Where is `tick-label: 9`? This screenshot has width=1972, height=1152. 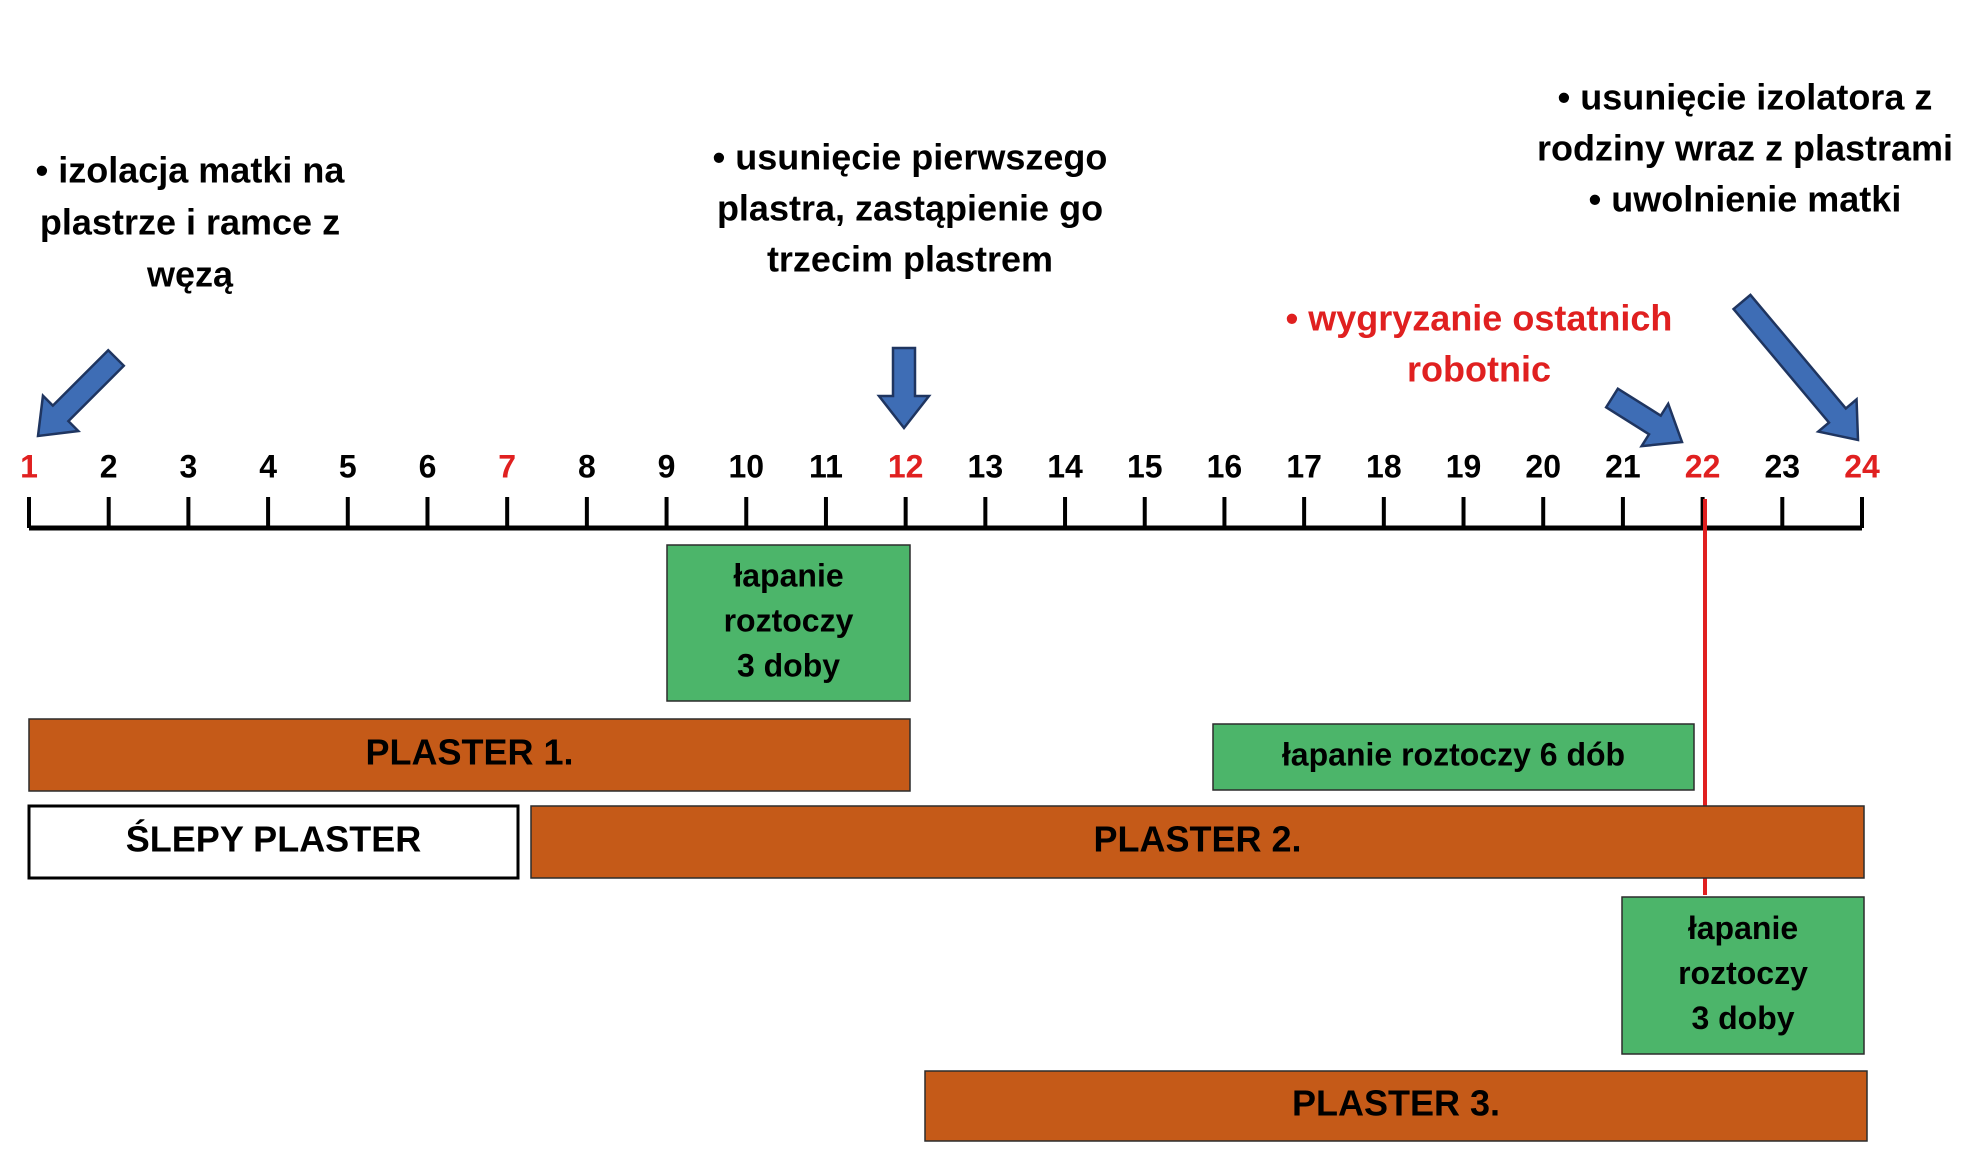
tick-label: 9 is located at coordinates (667, 466).